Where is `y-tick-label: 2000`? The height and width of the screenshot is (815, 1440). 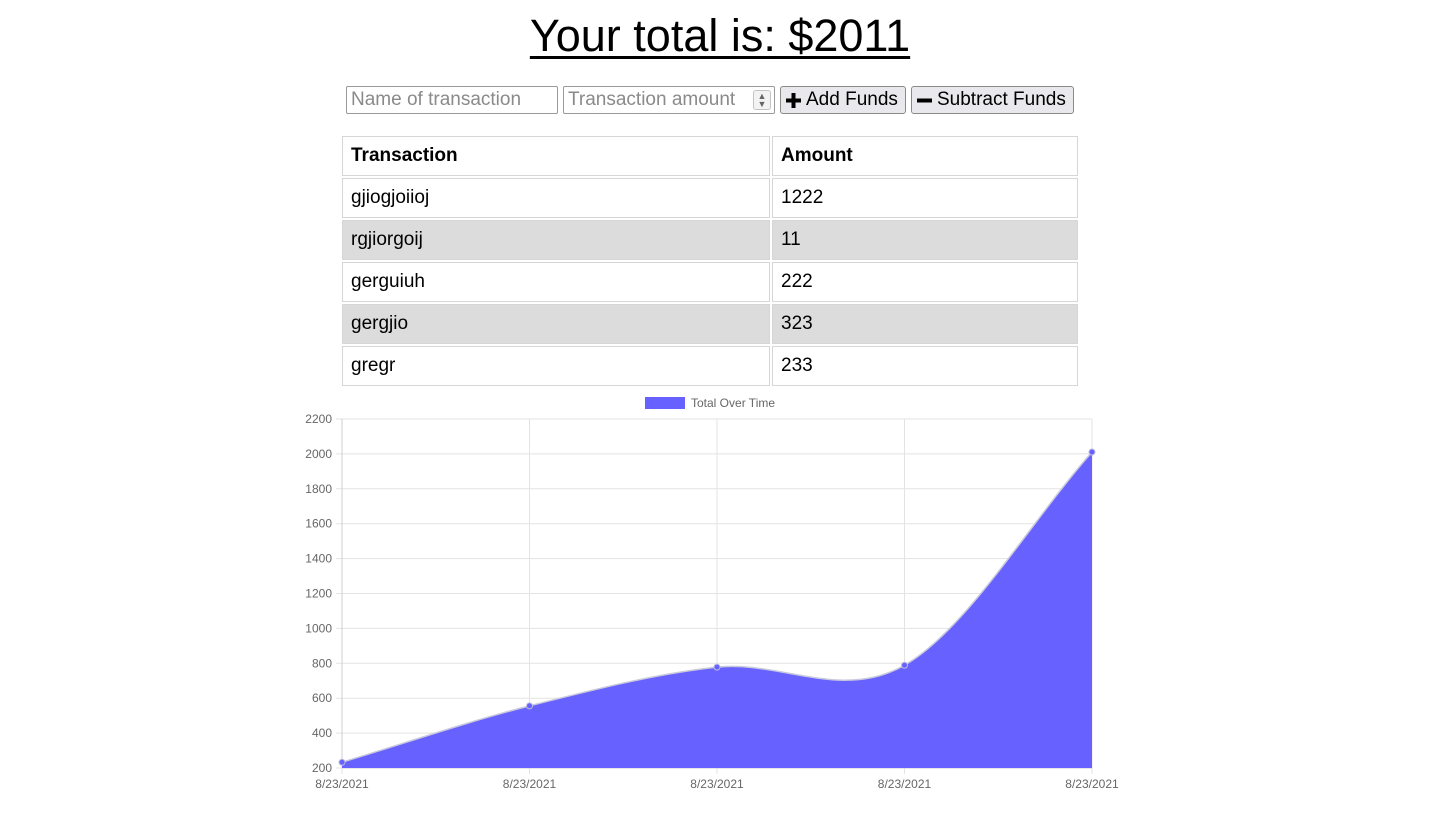
y-tick-label: 2000 is located at coordinates (318, 454).